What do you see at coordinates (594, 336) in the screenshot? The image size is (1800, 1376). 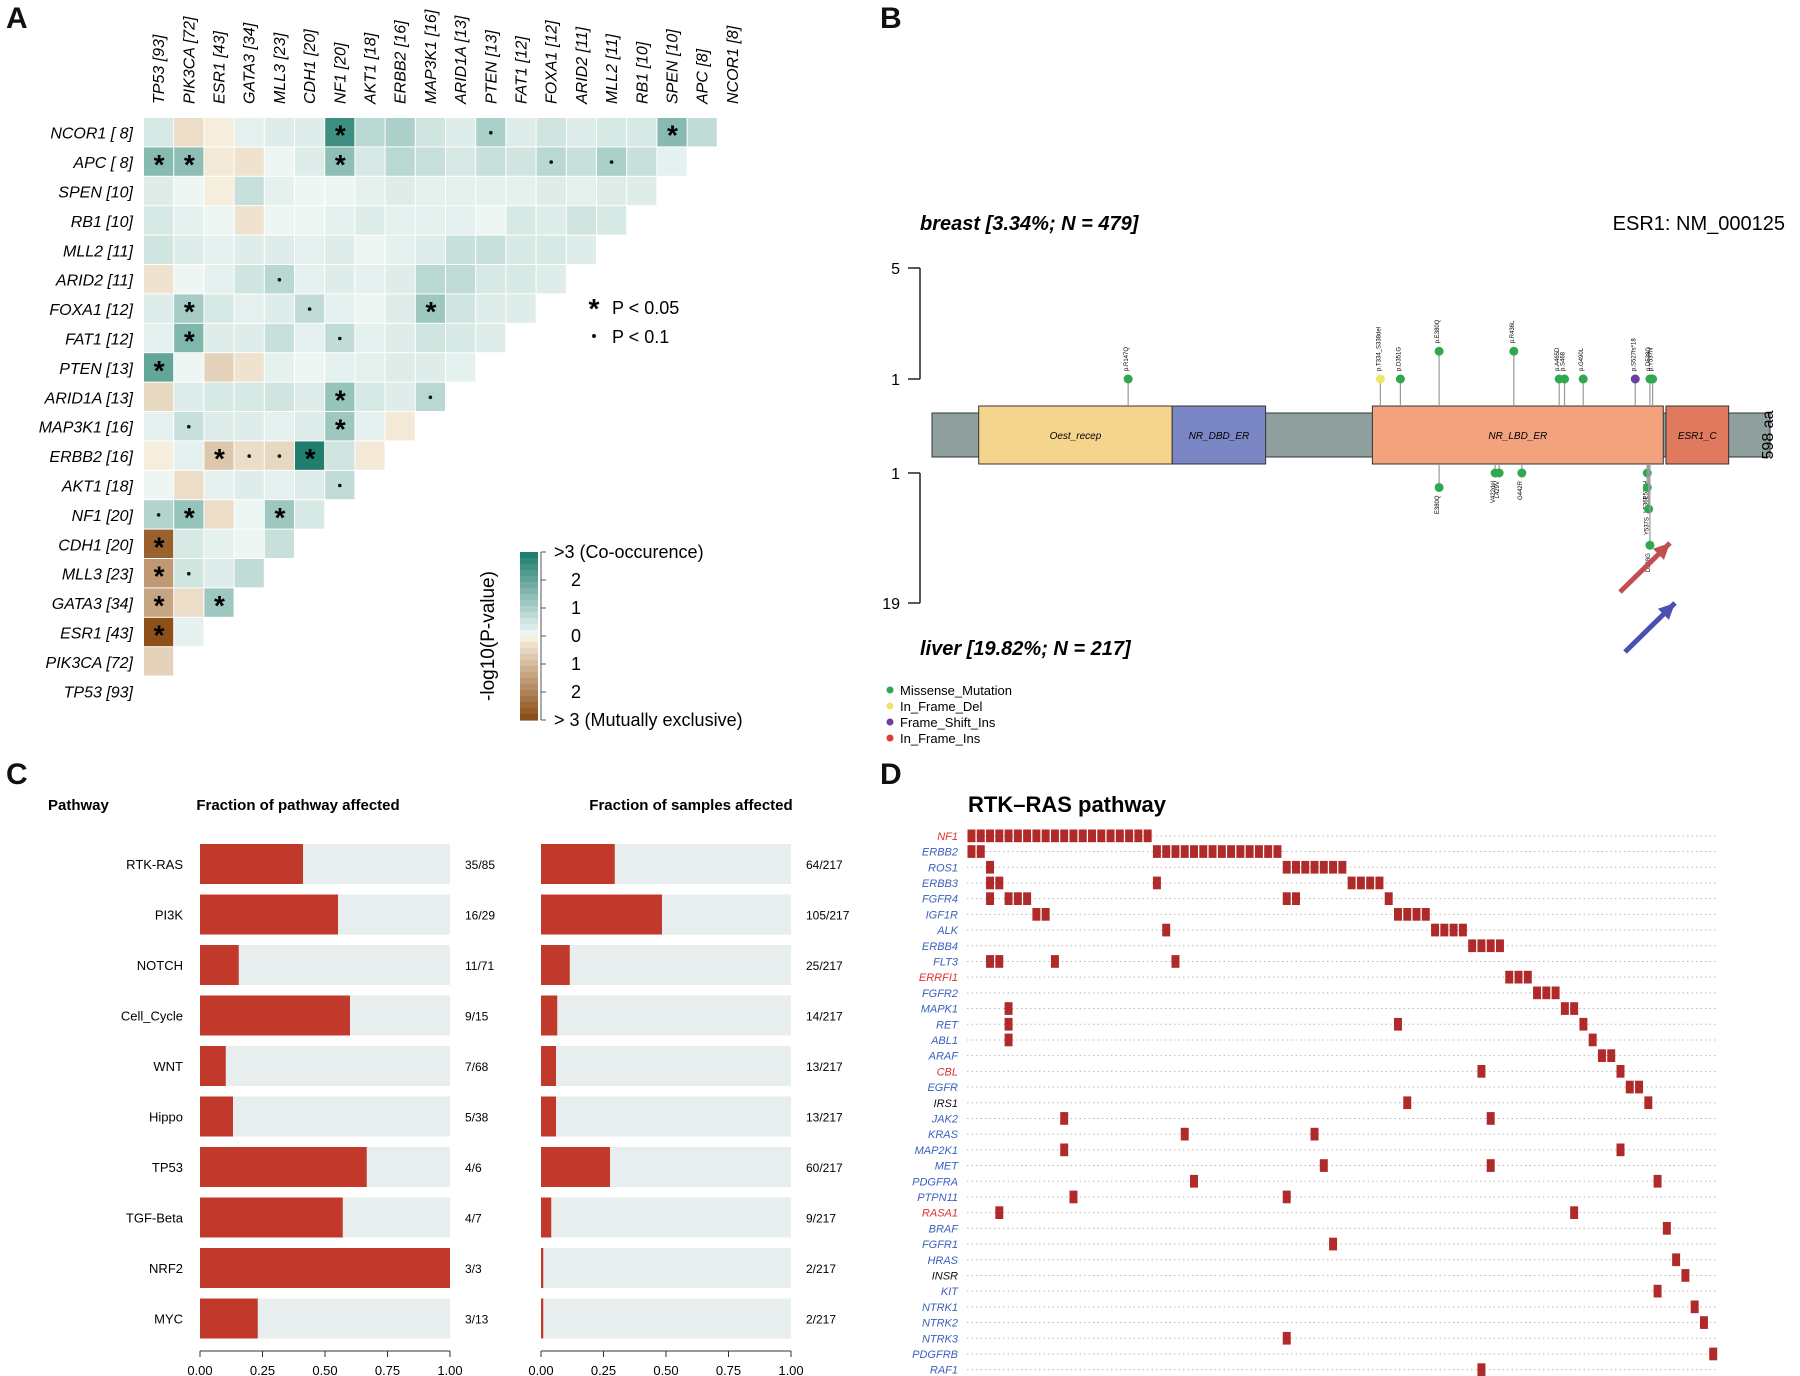 I see `legend-dot-icon` at bounding box center [594, 336].